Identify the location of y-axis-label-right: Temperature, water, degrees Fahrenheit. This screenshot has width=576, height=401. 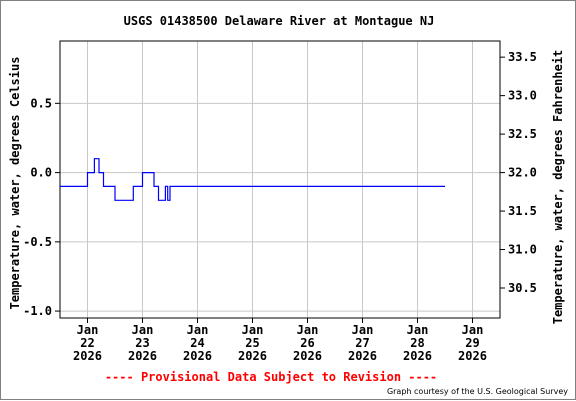
(558, 187).